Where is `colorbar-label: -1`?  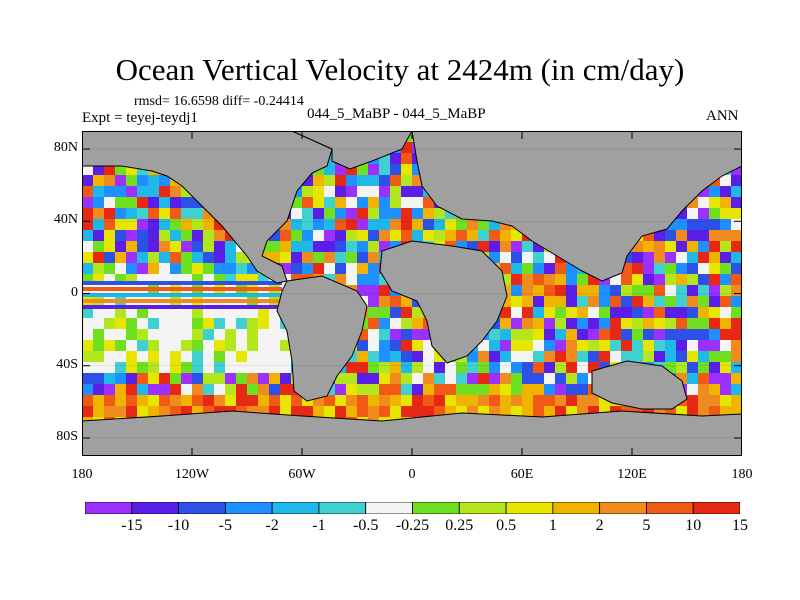 colorbar-label: -1 is located at coordinates (319, 525).